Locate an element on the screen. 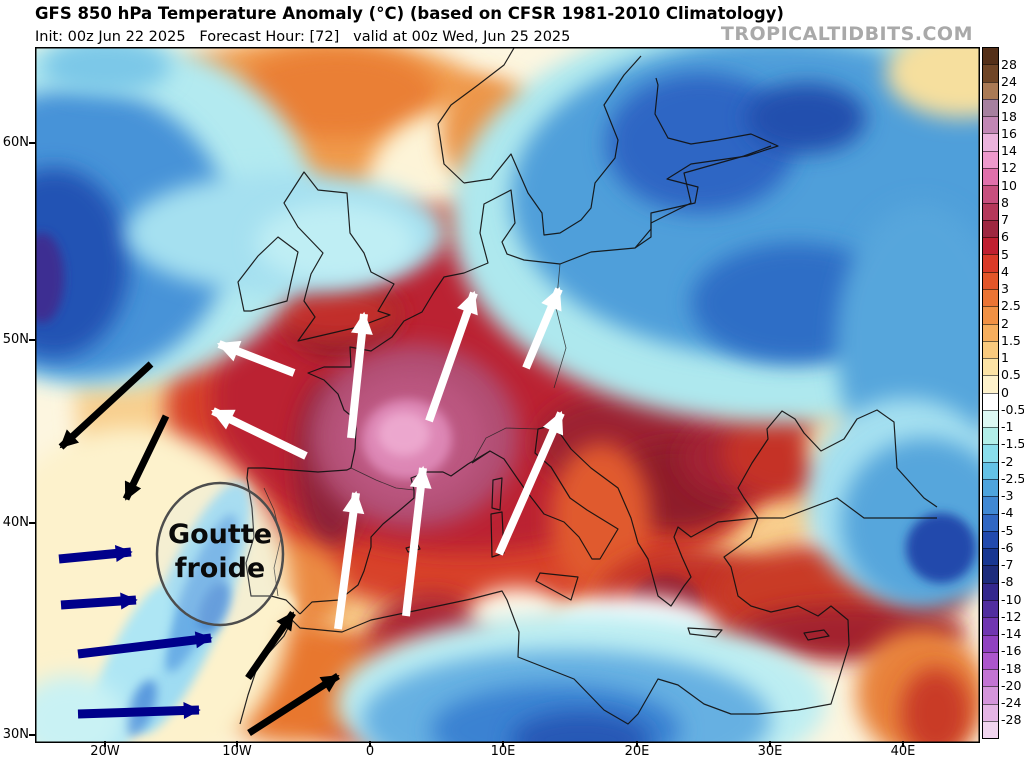 Image resolution: width=1024 pixels, height=757 pixels. colorbar-tick-label: -8 is located at coordinates (1007, 582).